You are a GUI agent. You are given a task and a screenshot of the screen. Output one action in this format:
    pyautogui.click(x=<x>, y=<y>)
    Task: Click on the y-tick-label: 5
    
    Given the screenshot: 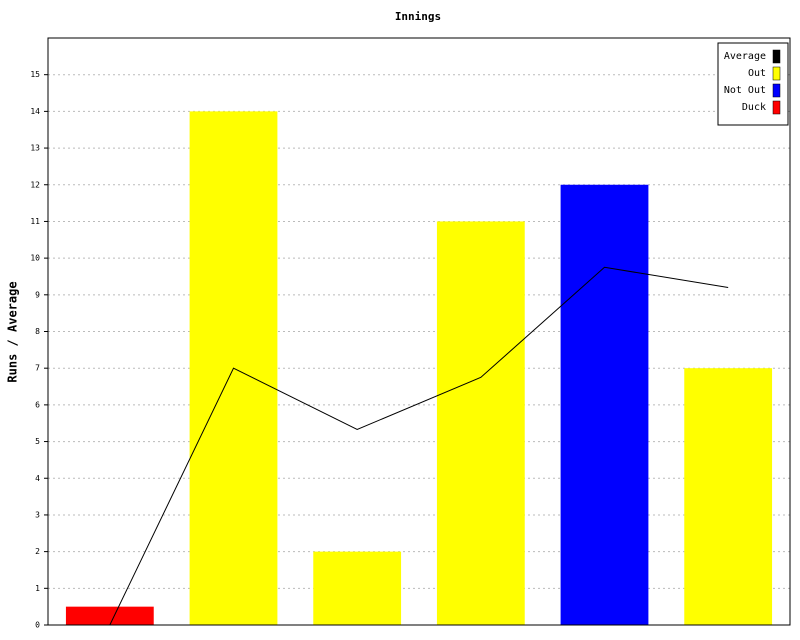 What is the action you would take?
    pyautogui.click(x=37, y=441)
    